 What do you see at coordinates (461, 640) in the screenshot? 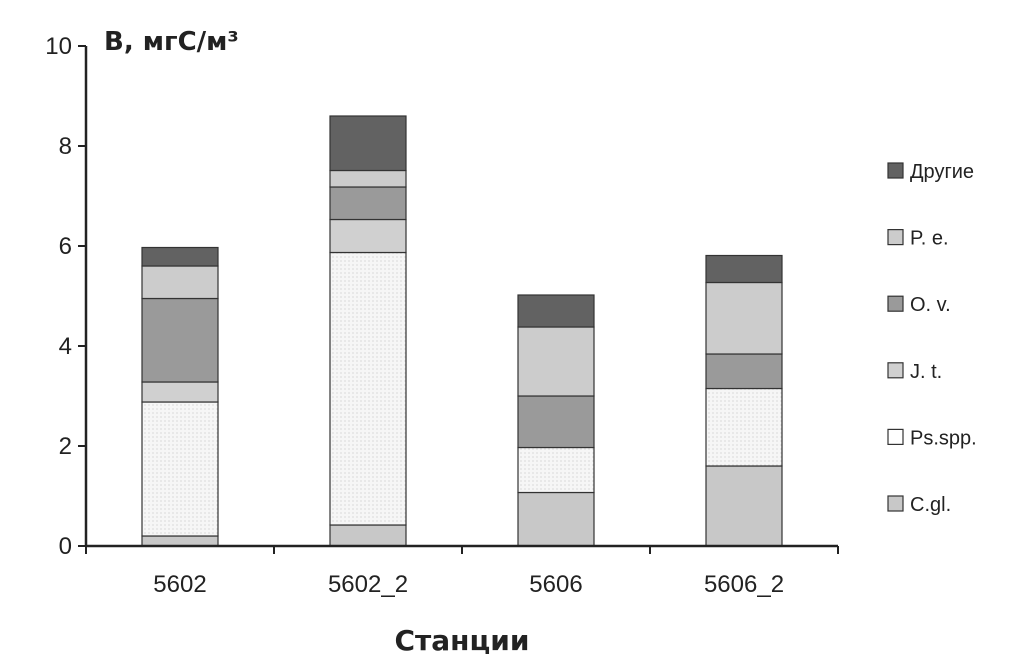
I see `x-axis-label: Станции` at bounding box center [461, 640].